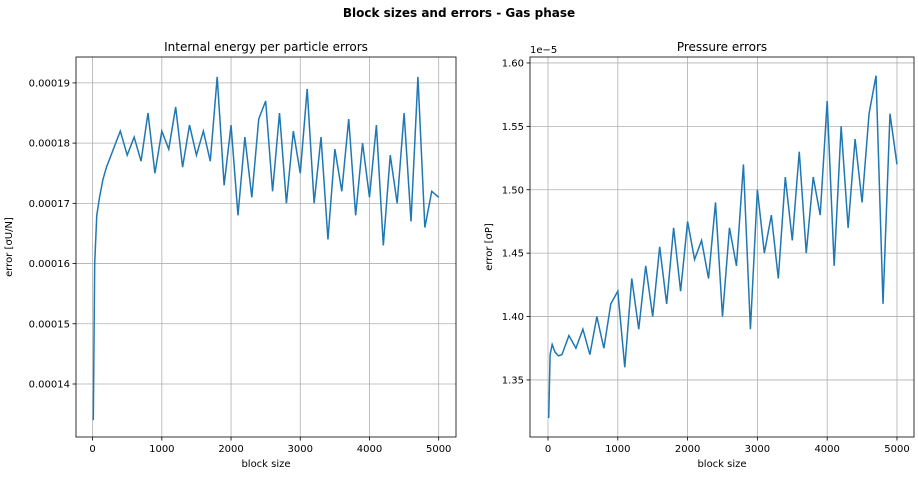  Describe the element at coordinates (513, 190) in the screenshot. I see `y-tick-label: 1.50` at that location.